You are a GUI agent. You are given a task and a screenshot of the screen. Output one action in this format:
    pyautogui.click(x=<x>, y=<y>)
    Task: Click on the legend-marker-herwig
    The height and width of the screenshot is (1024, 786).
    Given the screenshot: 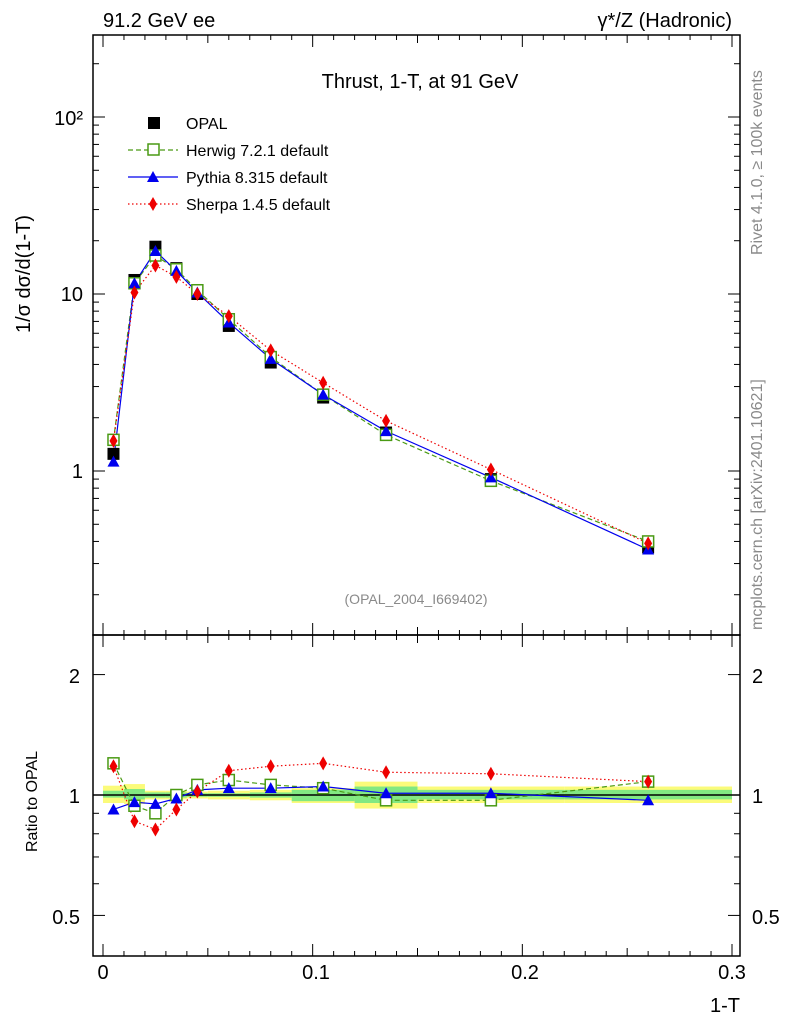 What is the action you would take?
    pyautogui.click(x=153, y=149)
    